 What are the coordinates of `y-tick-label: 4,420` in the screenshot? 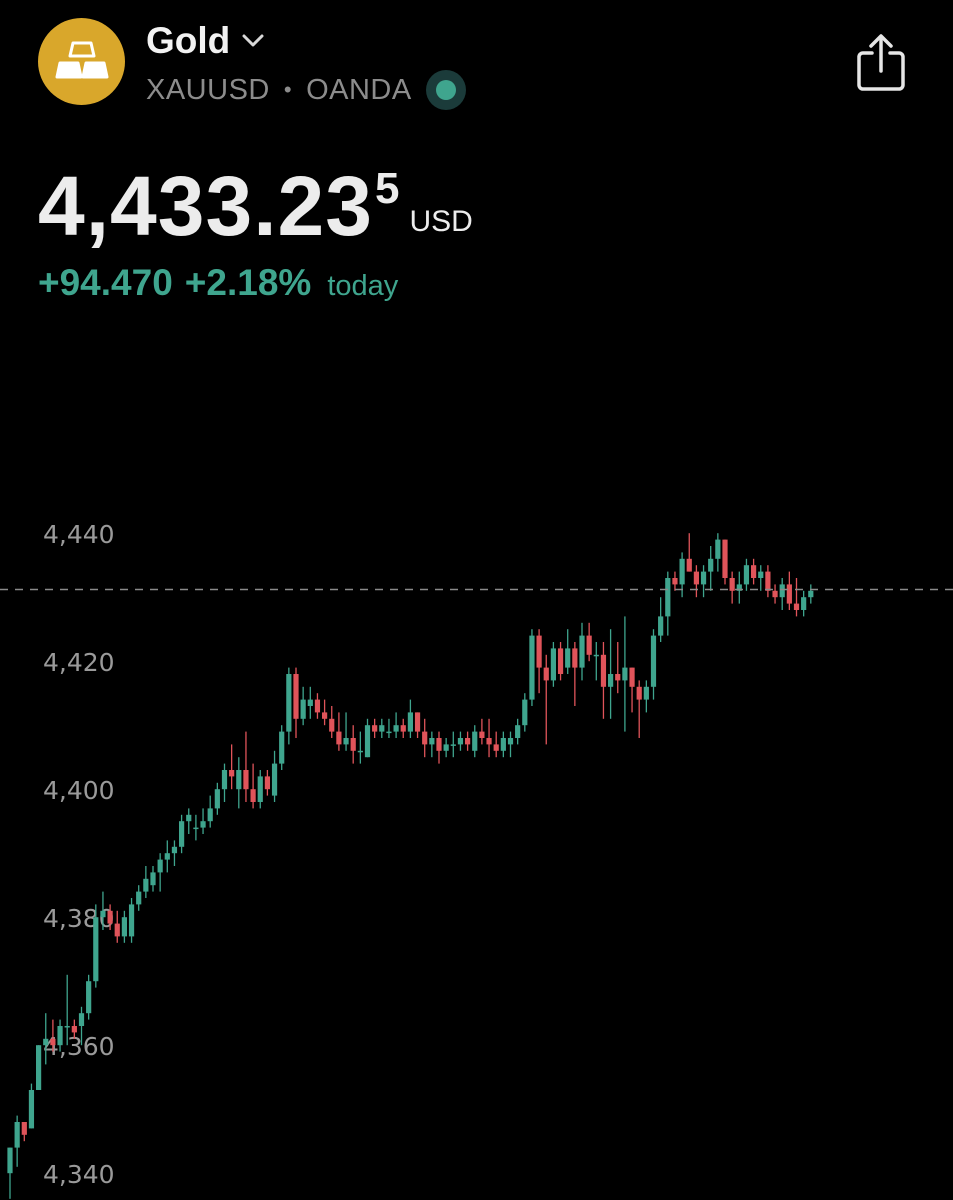 It's located at (79, 662).